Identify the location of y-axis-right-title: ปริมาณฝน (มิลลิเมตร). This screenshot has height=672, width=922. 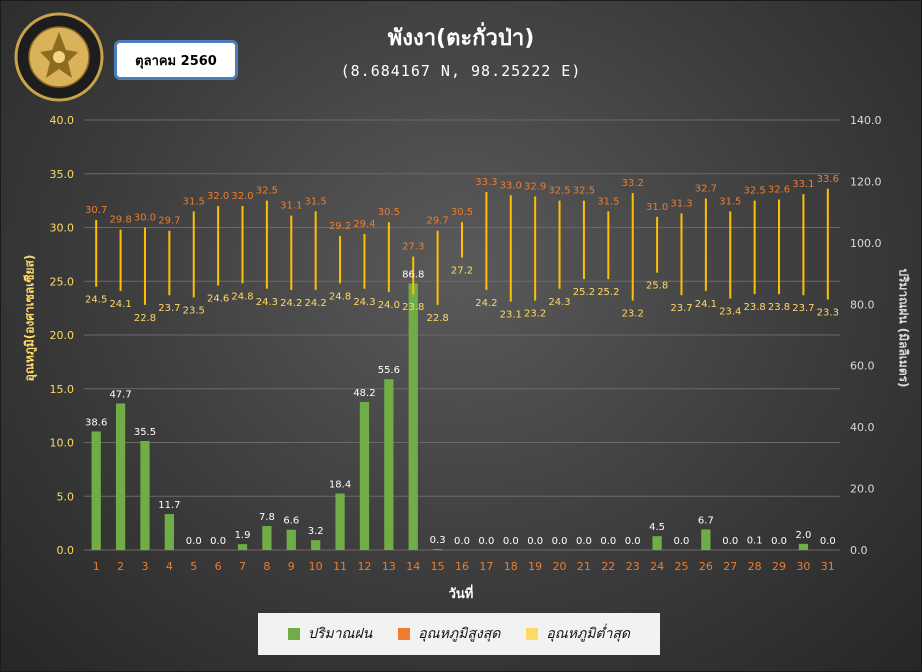
(903, 328).